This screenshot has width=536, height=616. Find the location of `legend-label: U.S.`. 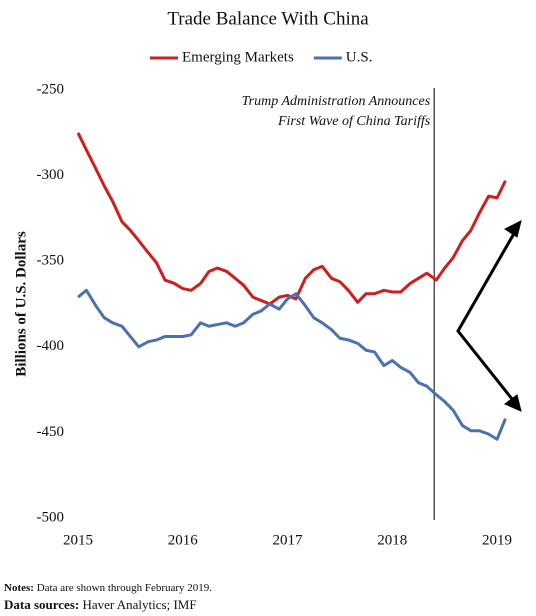

legend-label: U.S. is located at coordinates (359, 57).